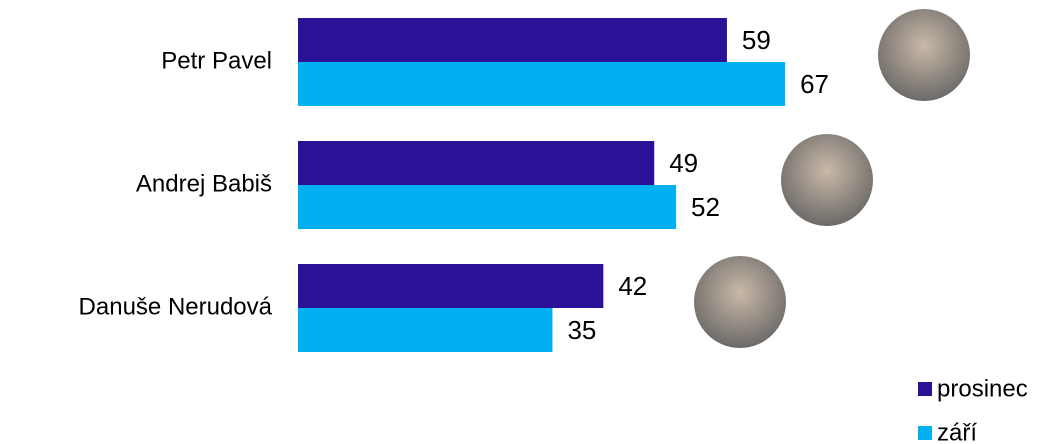  I want to click on value-label: 59, so click(756, 40).